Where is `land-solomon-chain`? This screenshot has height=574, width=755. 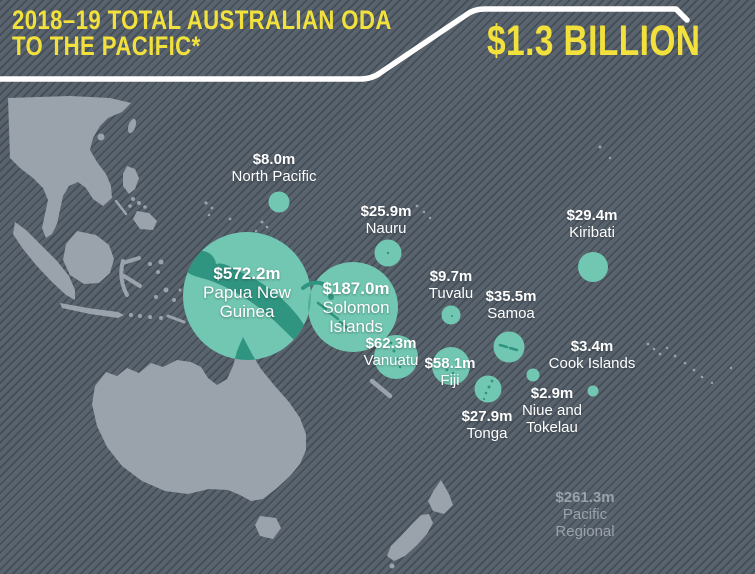
land-solomon-chain is located at coordinates (333, 316).